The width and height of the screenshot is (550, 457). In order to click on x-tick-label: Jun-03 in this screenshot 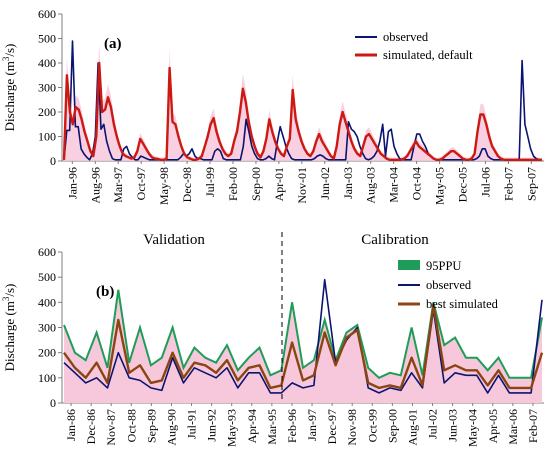, I will do `click(453, 425)`.